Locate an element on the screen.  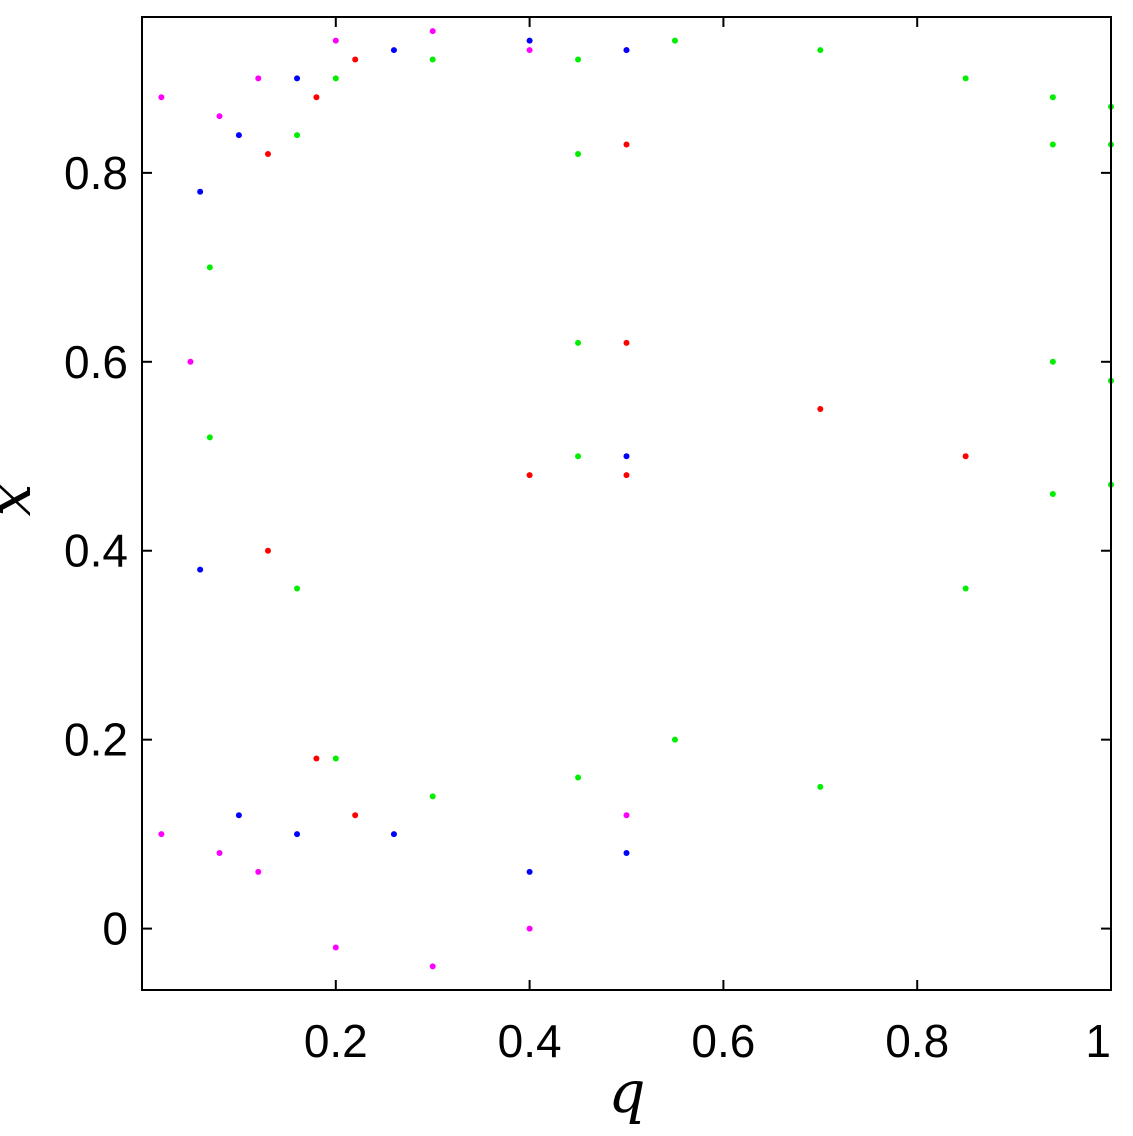
y-tick-label: 0.2 is located at coordinates (96, 740).